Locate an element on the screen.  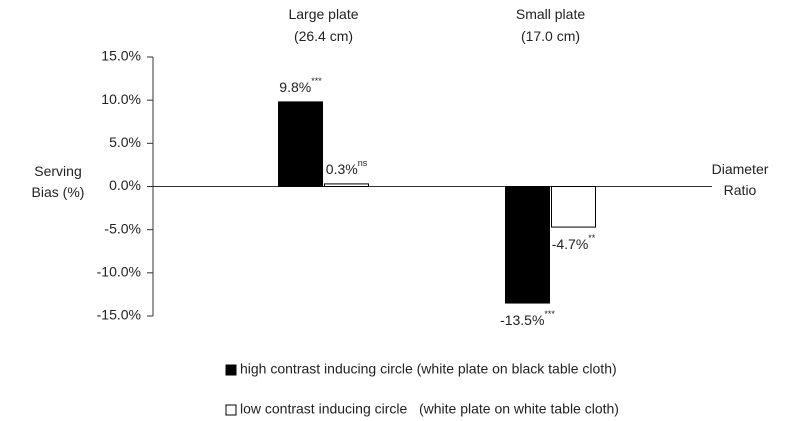
significance: ns is located at coordinates (363, 163).